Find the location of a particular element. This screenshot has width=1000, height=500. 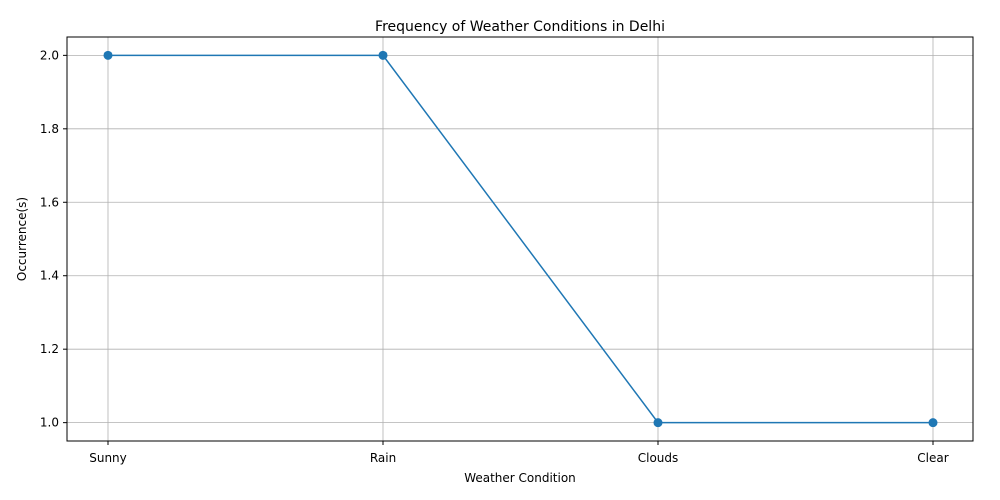

y-tick-label: 1.0 is located at coordinates (49, 423).